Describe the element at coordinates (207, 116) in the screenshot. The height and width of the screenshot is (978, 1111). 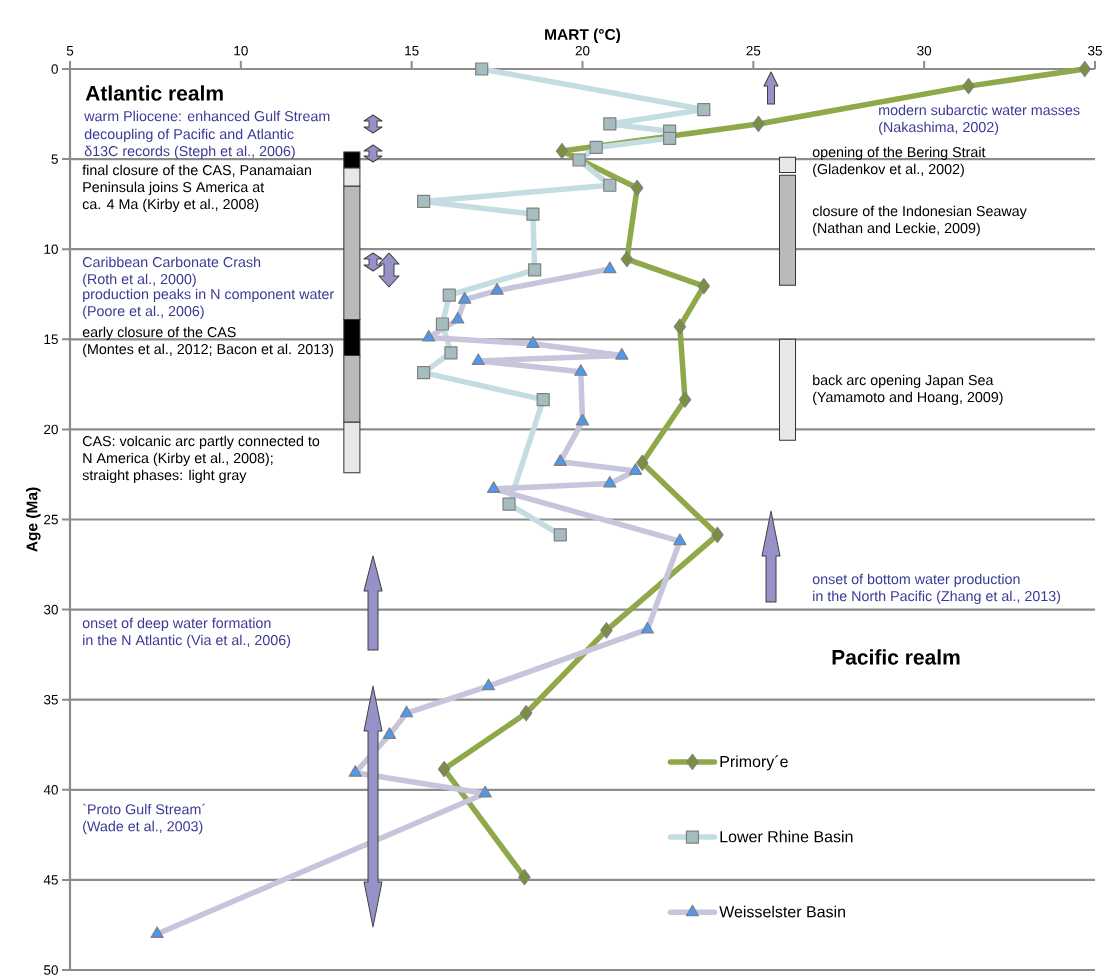
I see `annotation: warm Pliocene: enhanced Gulf Stream` at that location.